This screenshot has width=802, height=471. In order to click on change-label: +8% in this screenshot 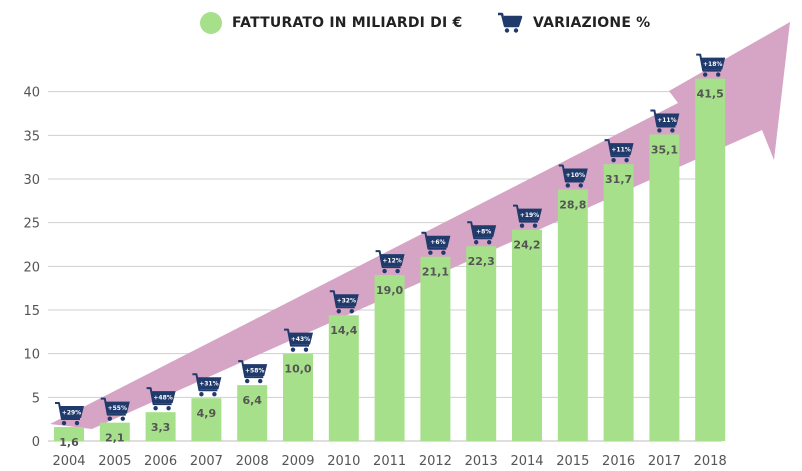, I will do `click(483, 232)`.